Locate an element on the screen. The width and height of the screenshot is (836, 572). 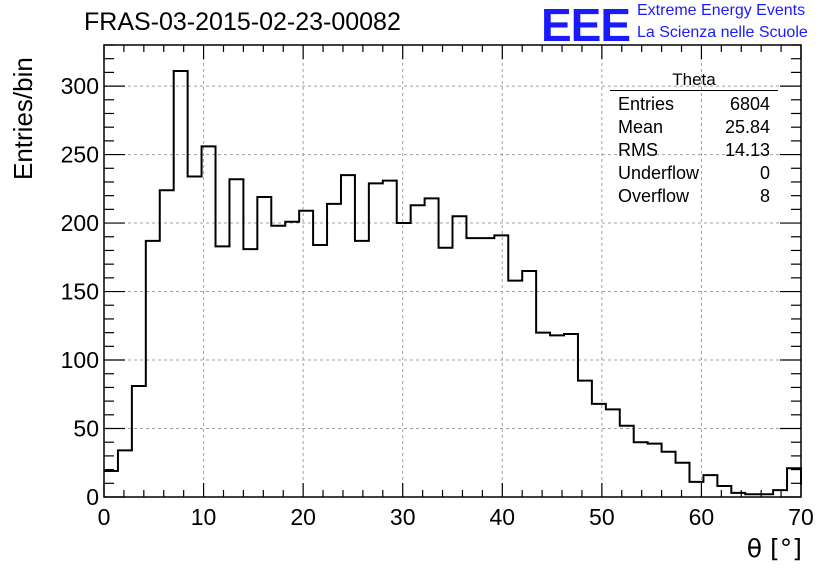
y-axis-label: Entries/bin is located at coordinates (23, 118).